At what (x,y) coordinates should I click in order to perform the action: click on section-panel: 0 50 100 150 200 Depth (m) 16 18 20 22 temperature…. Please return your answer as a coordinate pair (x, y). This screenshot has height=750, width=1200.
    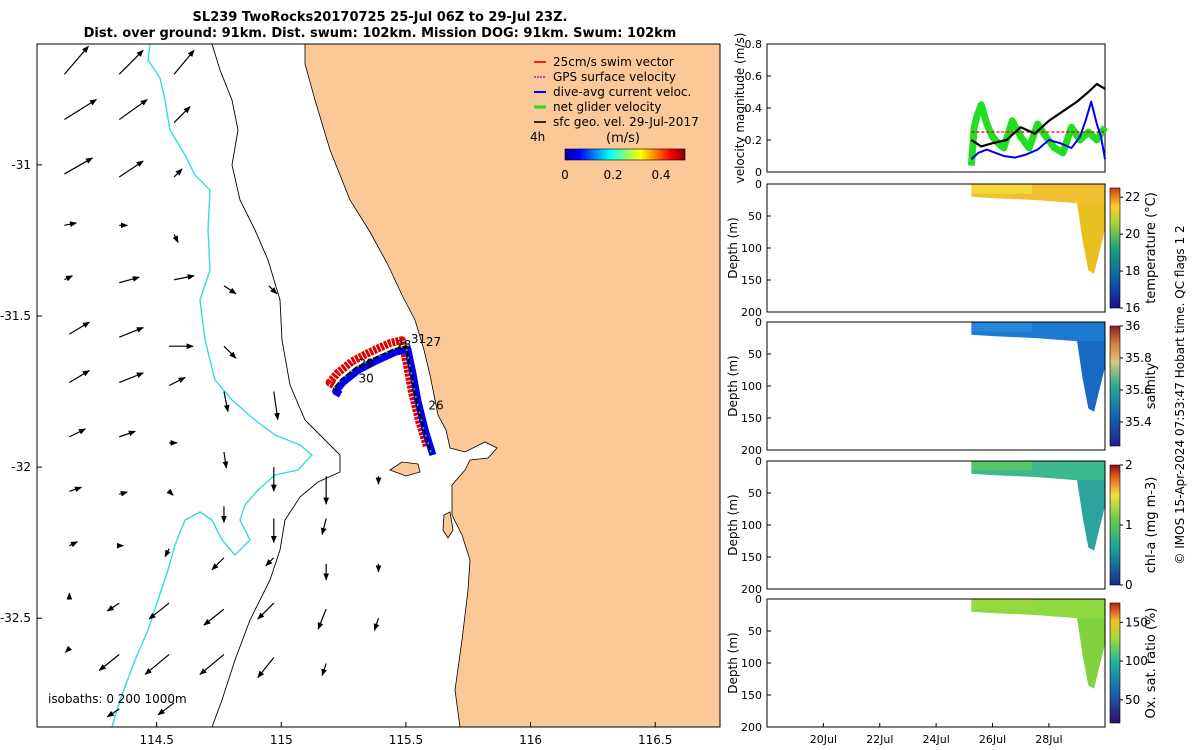
    Looking at the image, I should click on (942, 248).